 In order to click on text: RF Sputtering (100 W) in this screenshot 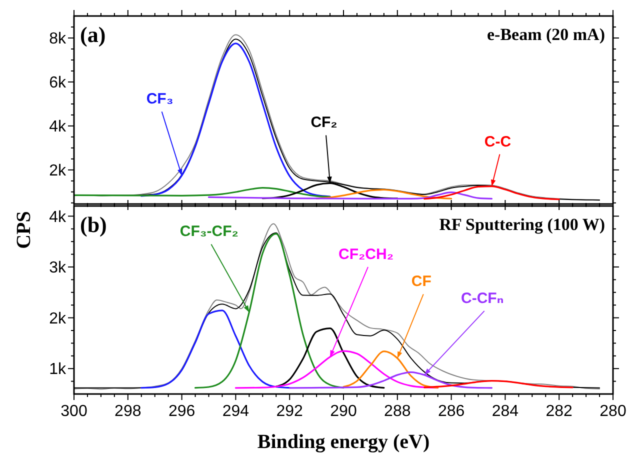, I will do `click(522, 224)`.